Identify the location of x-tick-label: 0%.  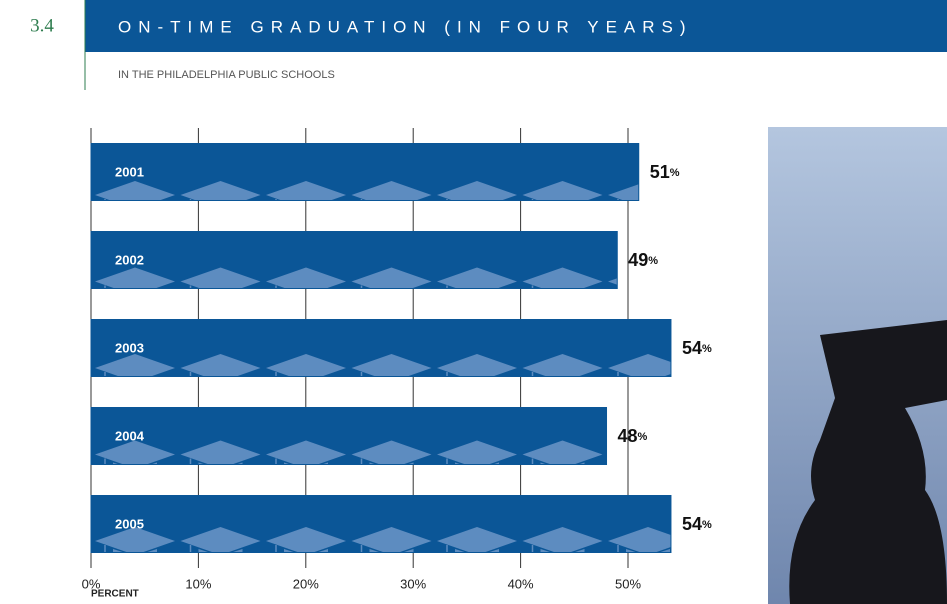
(91, 583).